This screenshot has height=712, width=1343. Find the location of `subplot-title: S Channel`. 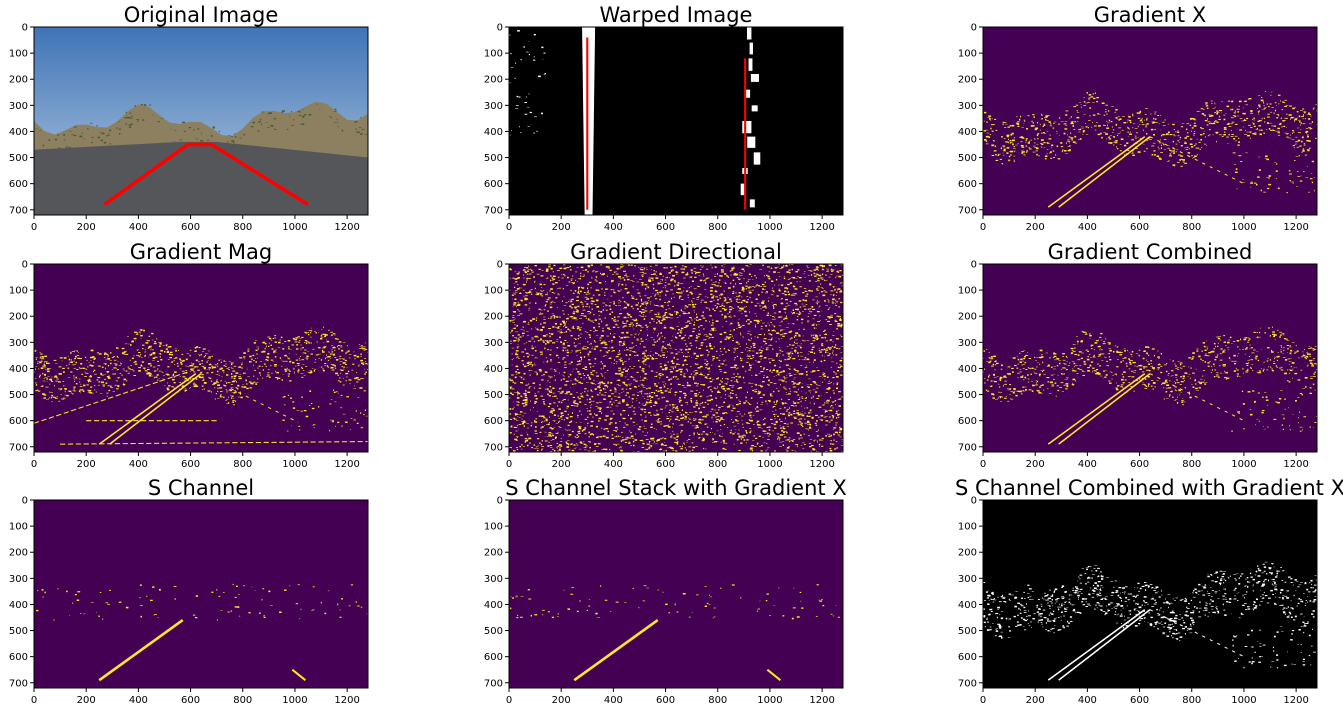

subplot-title: S Channel is located at coordinates (201, 488).